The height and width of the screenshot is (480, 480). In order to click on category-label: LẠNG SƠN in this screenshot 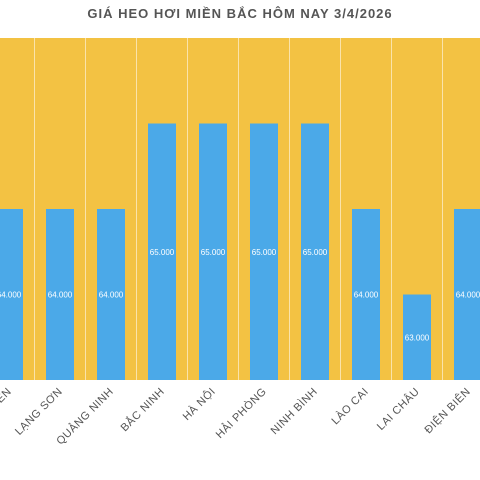, I will do `click(39, 412)`.